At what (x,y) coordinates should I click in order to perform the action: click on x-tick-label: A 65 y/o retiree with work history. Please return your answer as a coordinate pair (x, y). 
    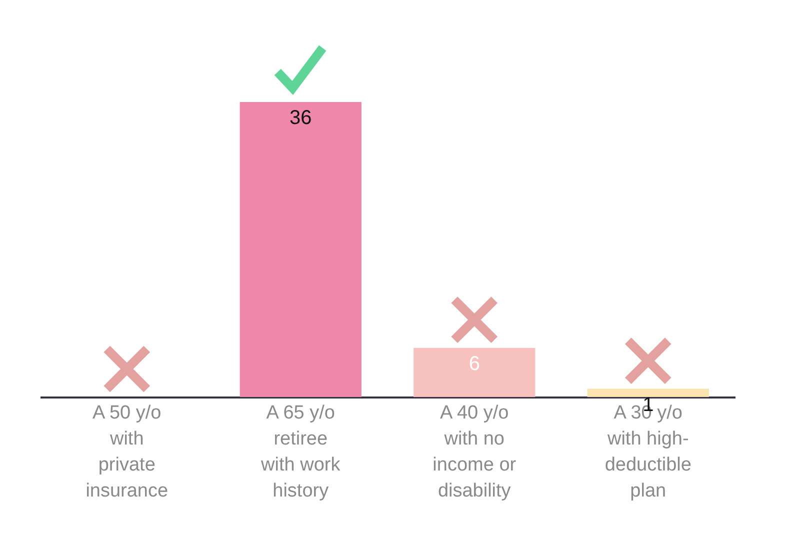
    Looking at the image, I should click on (300, 452).